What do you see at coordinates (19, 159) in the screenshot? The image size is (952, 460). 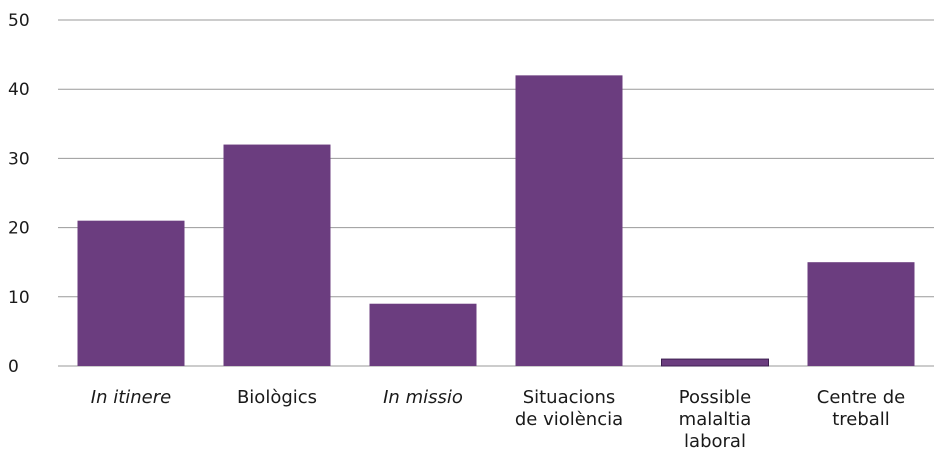 I see `y-tick-label: 30` at bounding box center [19, 159].